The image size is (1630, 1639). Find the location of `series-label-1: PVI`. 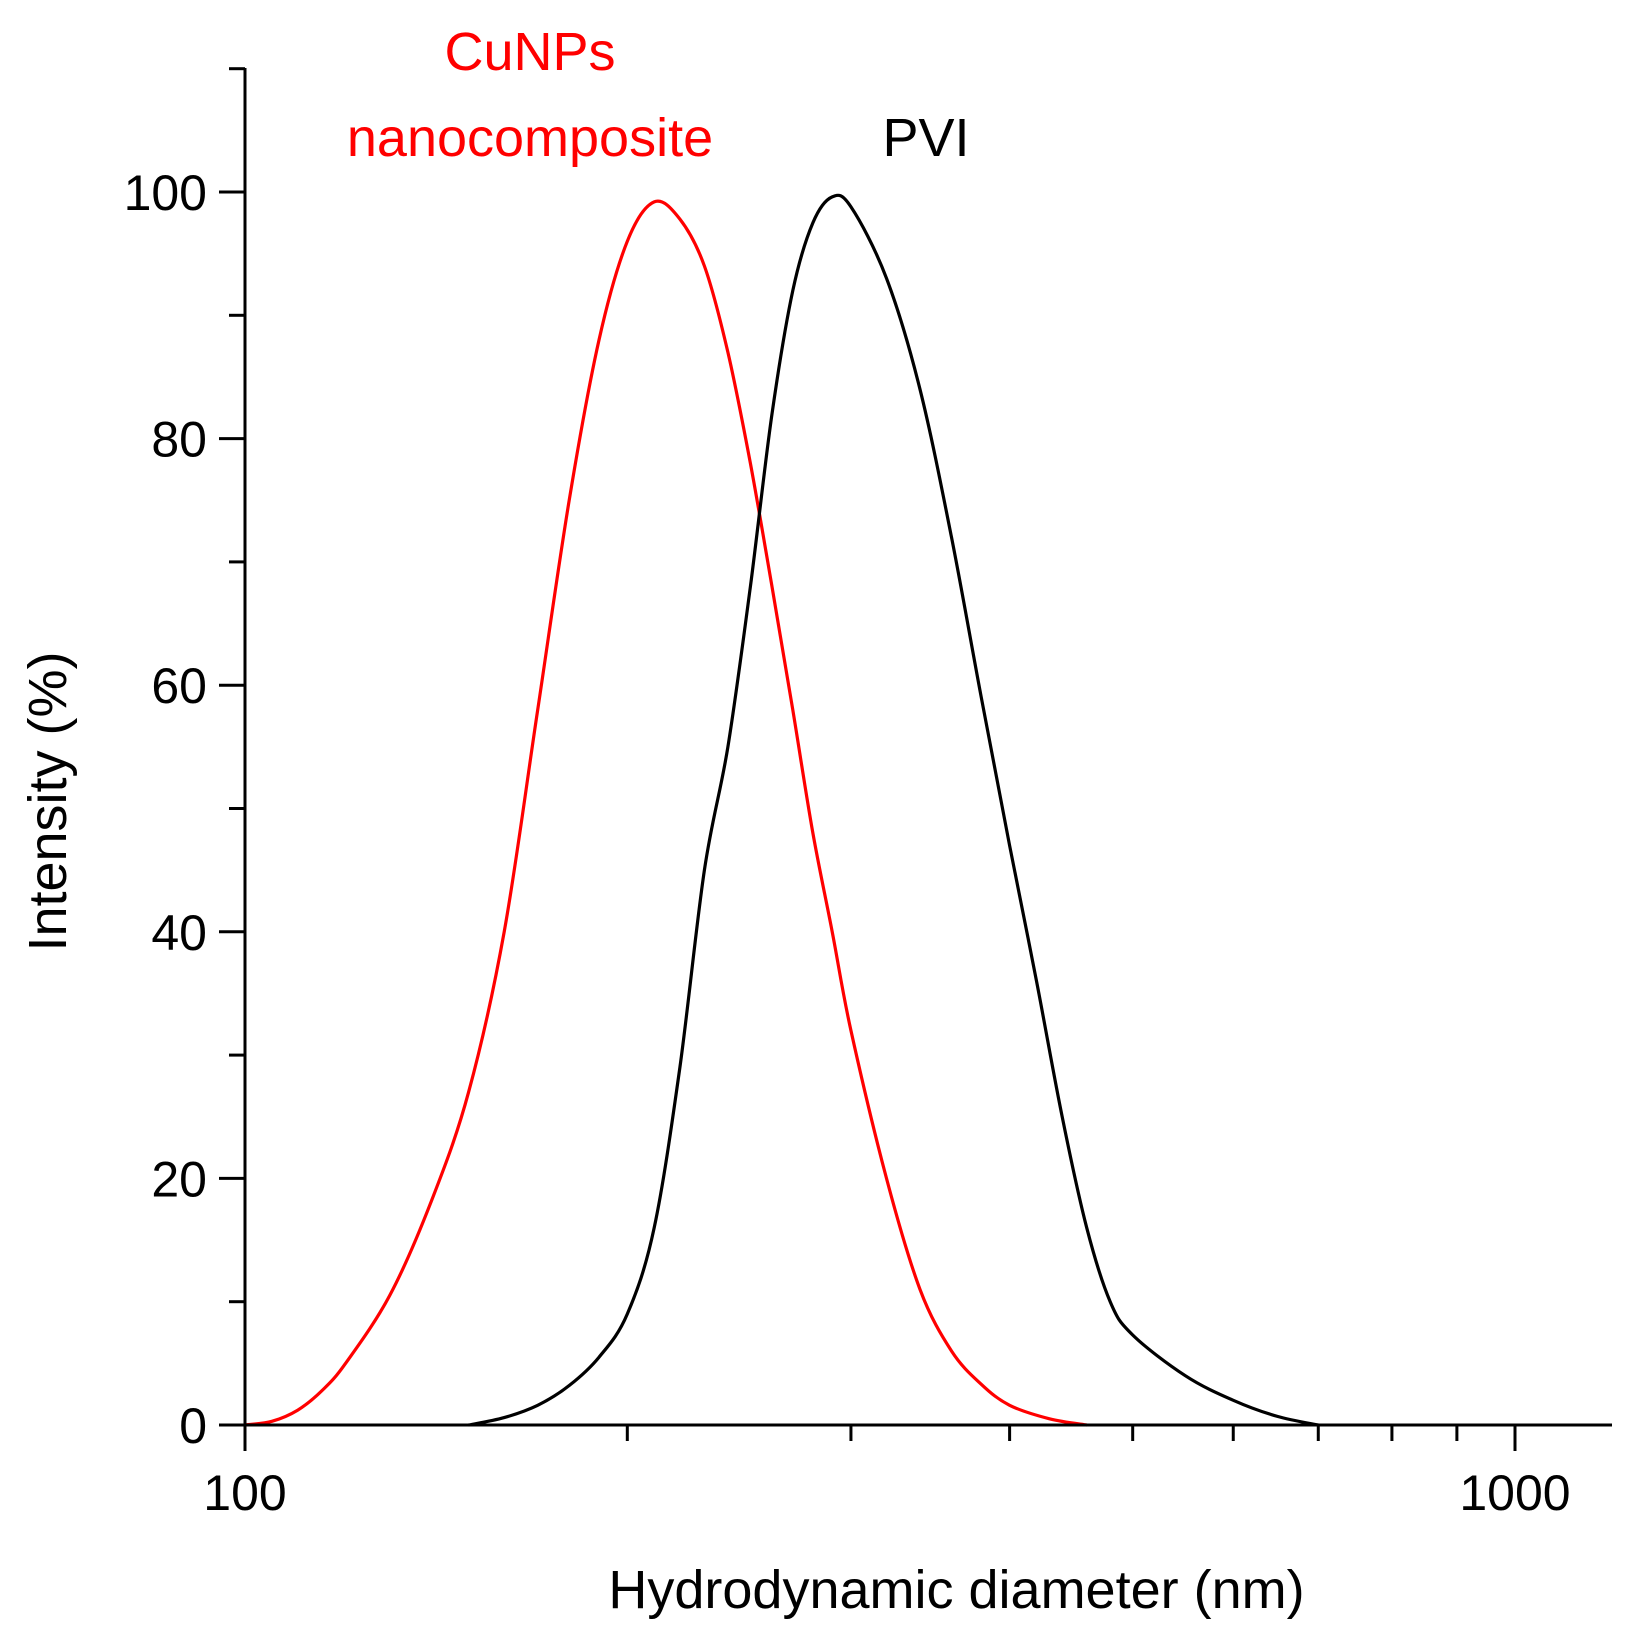

series-label-1: PVI is located at coordinates (925, 138).